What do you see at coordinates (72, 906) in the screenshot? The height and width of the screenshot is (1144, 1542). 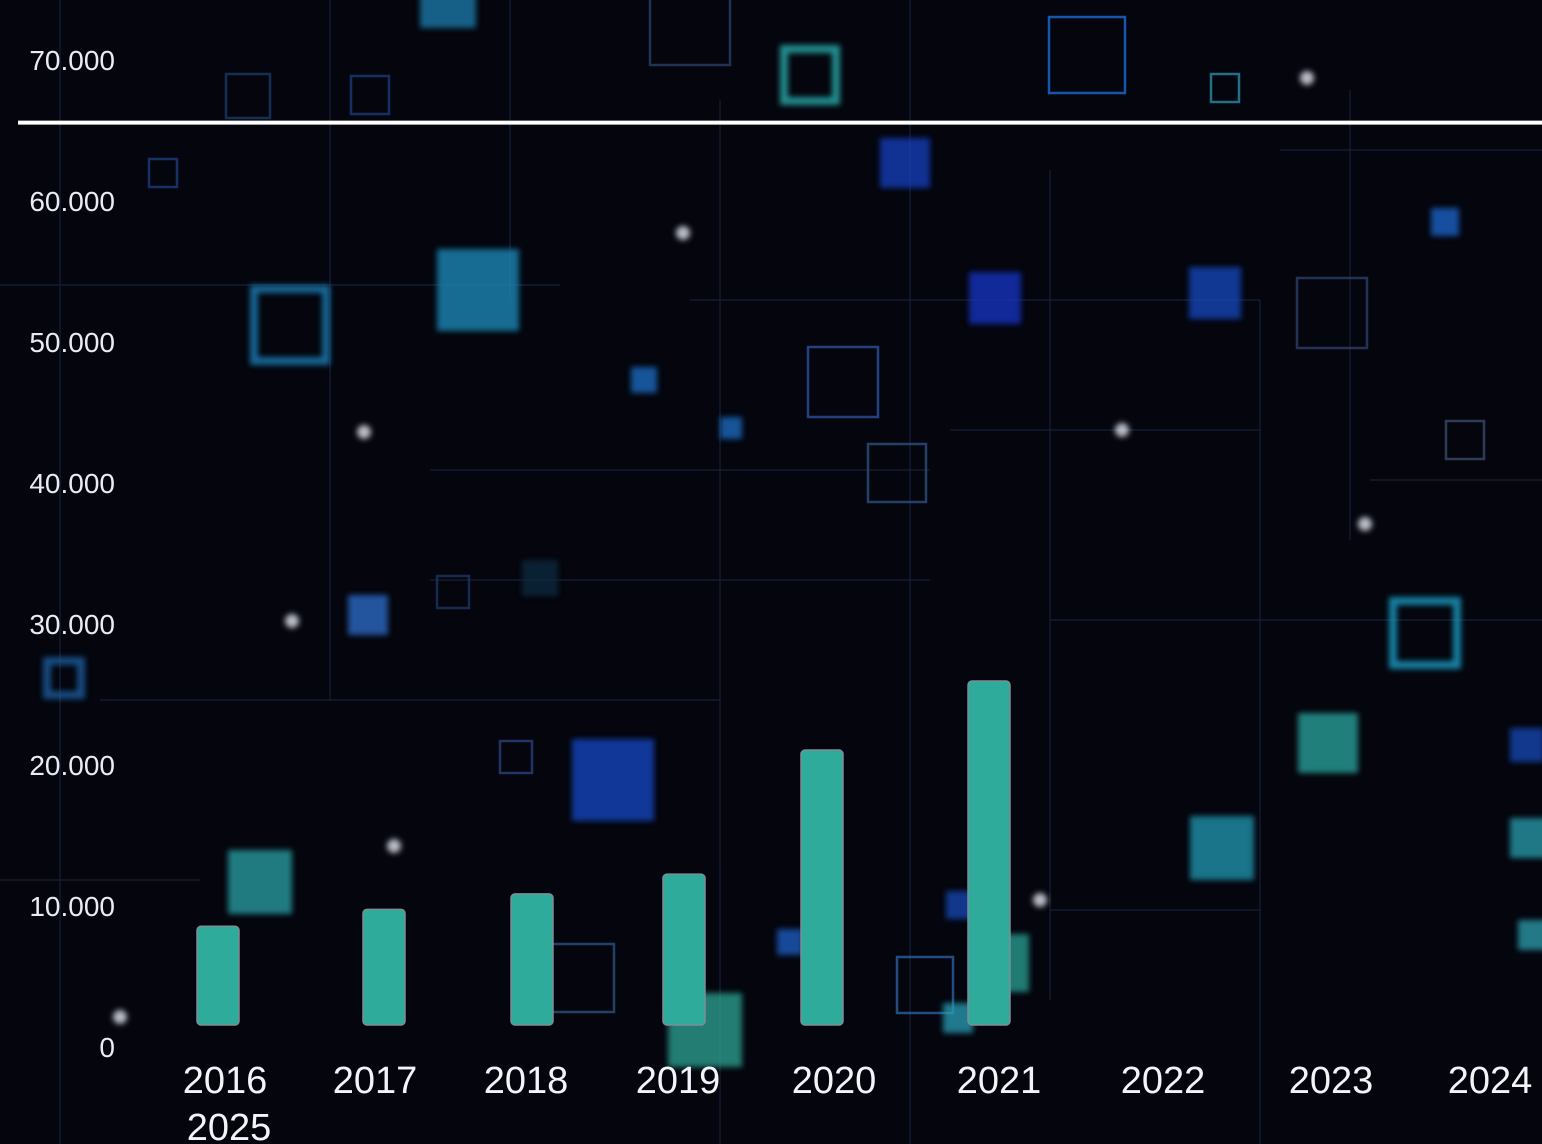 I see `y-tick-label: 10.000` at bounding box center [72, 906].